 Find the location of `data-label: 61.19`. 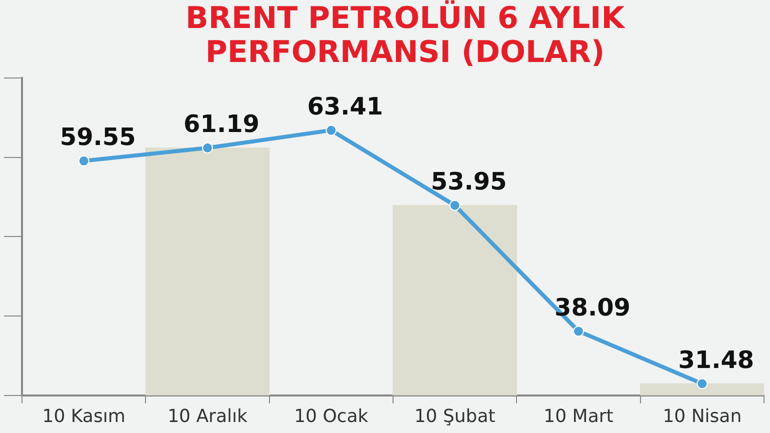

data-label: 61.19 is located at coordinates (222, 124).